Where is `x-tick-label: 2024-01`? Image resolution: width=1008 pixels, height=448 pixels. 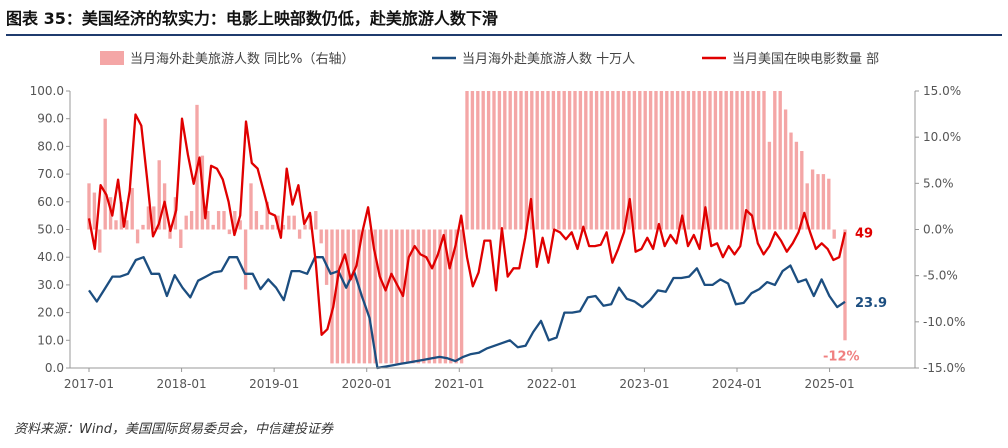
x-tick-label: 2024-01 is located at coordinates (737, 384).